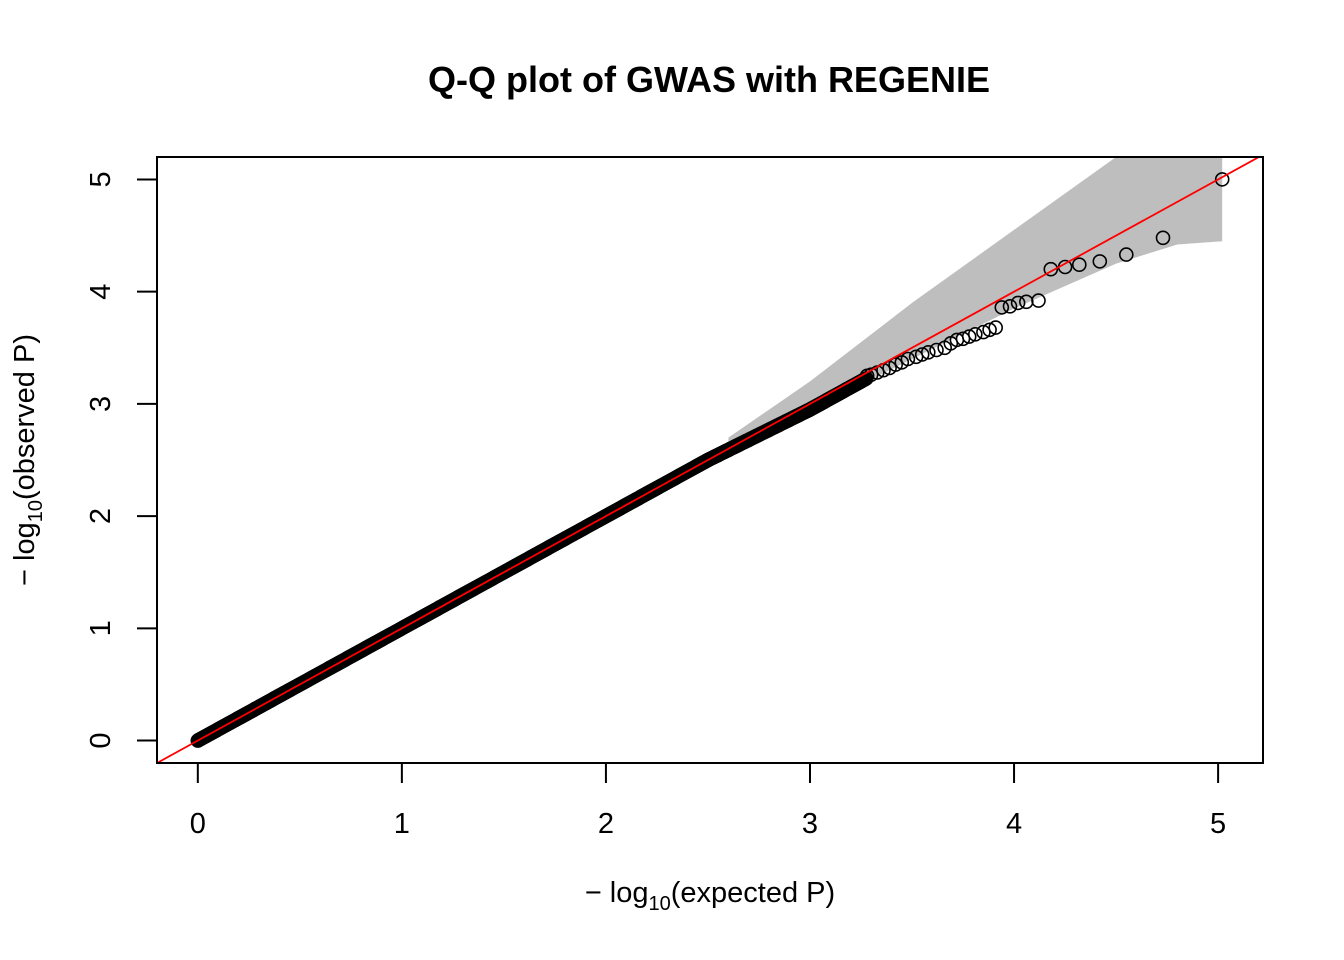 The width and height of the screenshot is (1344, 960). Describe the element at coordinates (1014, 824) in the screenshot. I see `x-tick-label: 4` at that location.